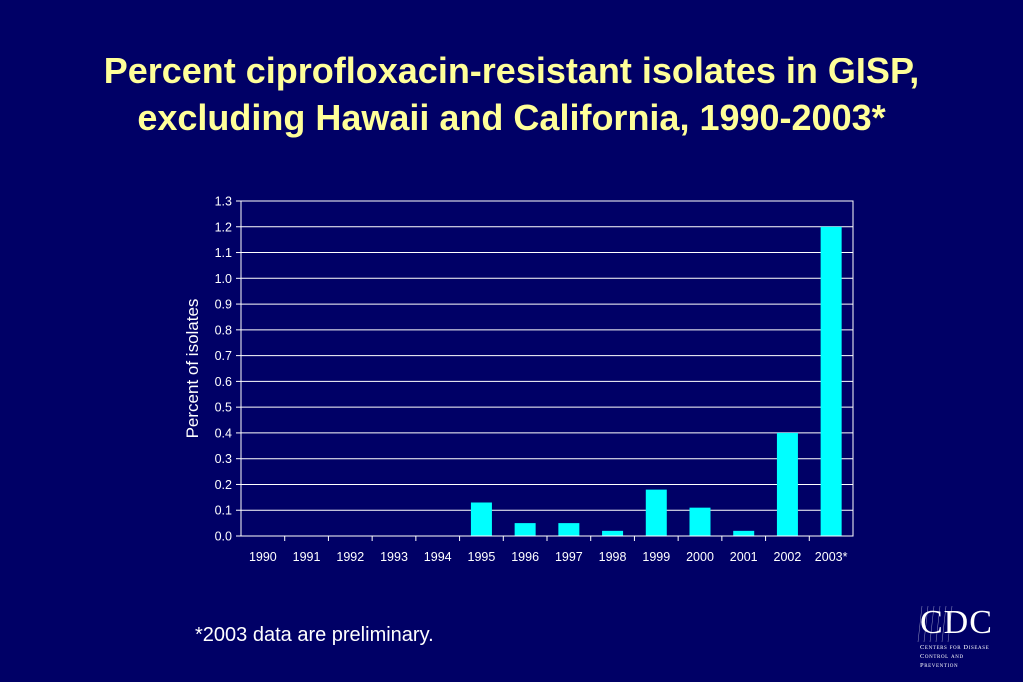  What do you see at coordinates (307, 557) in the screenshot?
I see `x-tick-label: 1991` at bounding box center [307, 557].